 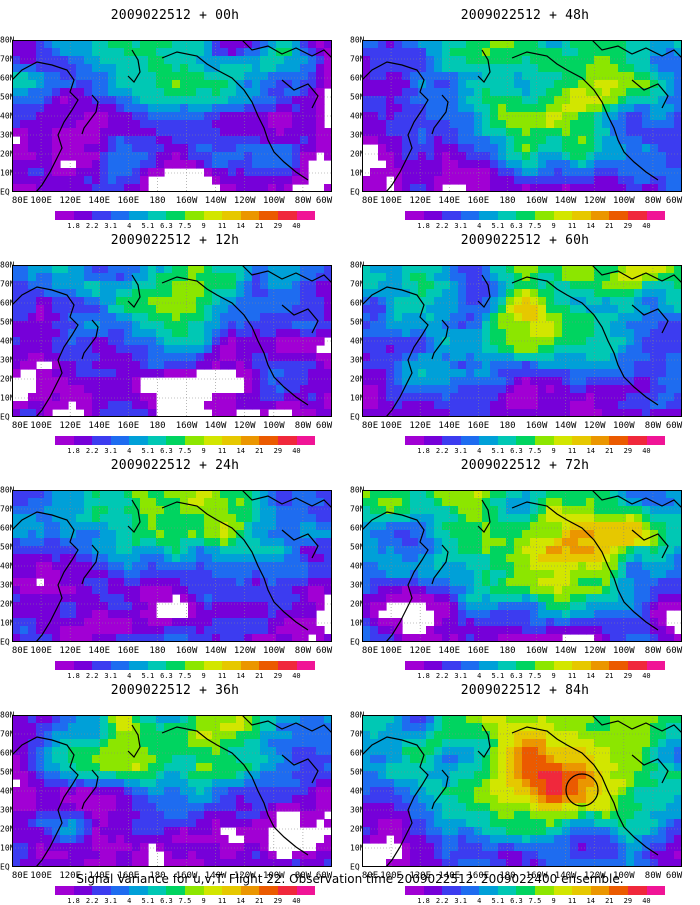 What do you see at coordinates (624, 201) in the screenshot?
I see `lon-tick-label: 100W` at bounding box center [624, 201].